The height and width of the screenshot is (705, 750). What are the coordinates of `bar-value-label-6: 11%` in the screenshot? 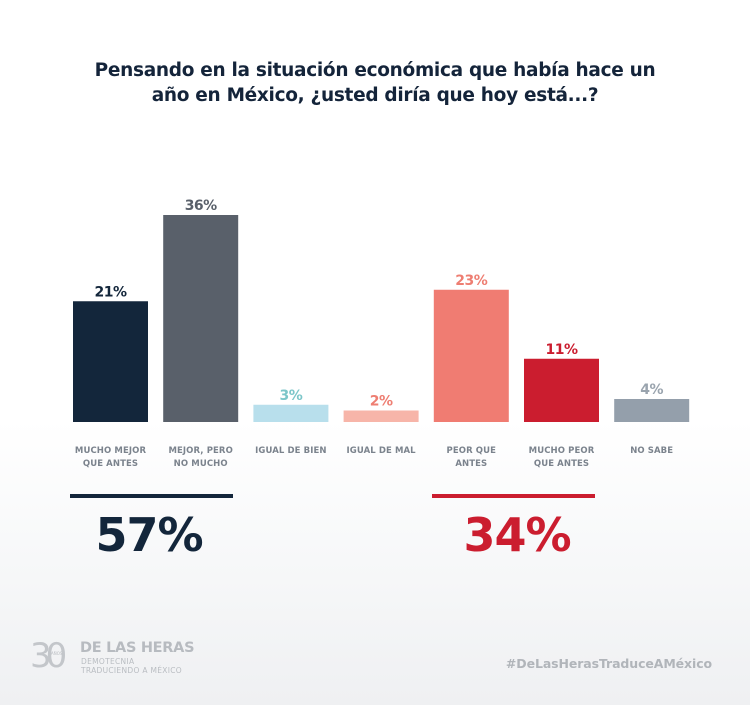 It's located at (561, 350).